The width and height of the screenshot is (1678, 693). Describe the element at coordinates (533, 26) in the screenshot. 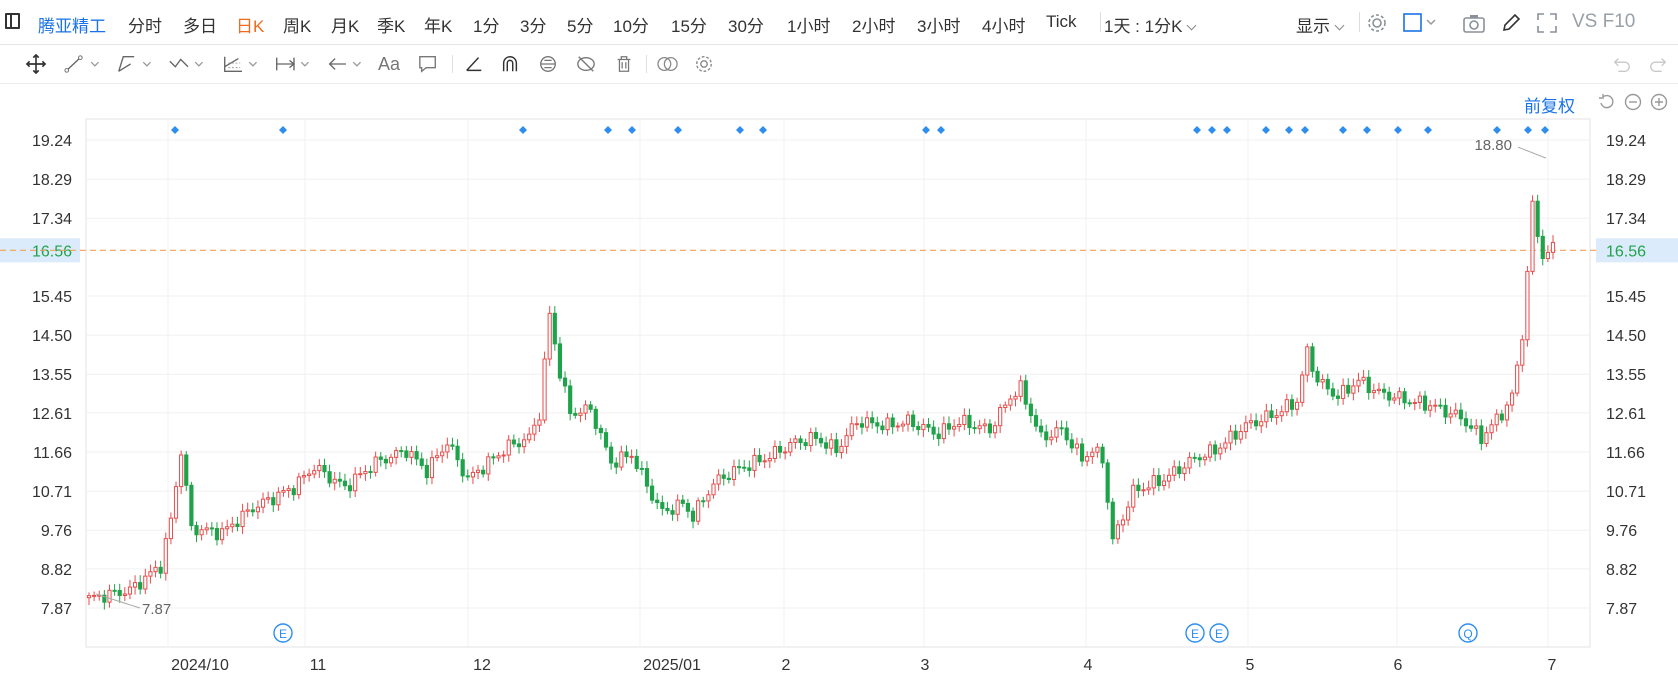

I see `period-tab: 3分` at that location.